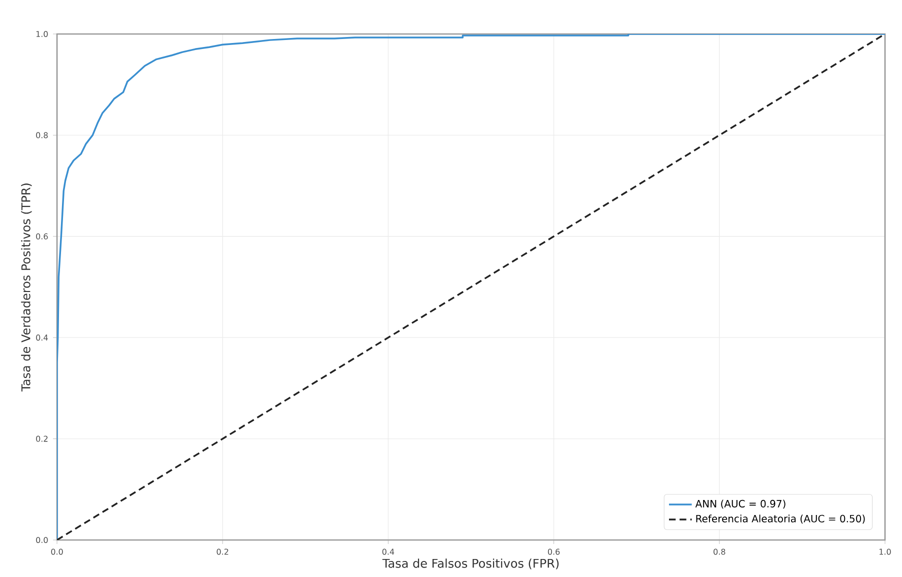  Describe the element at coordinates (388, 551) in the screenshot. I see `x-tick-label: 0.4` at that location.